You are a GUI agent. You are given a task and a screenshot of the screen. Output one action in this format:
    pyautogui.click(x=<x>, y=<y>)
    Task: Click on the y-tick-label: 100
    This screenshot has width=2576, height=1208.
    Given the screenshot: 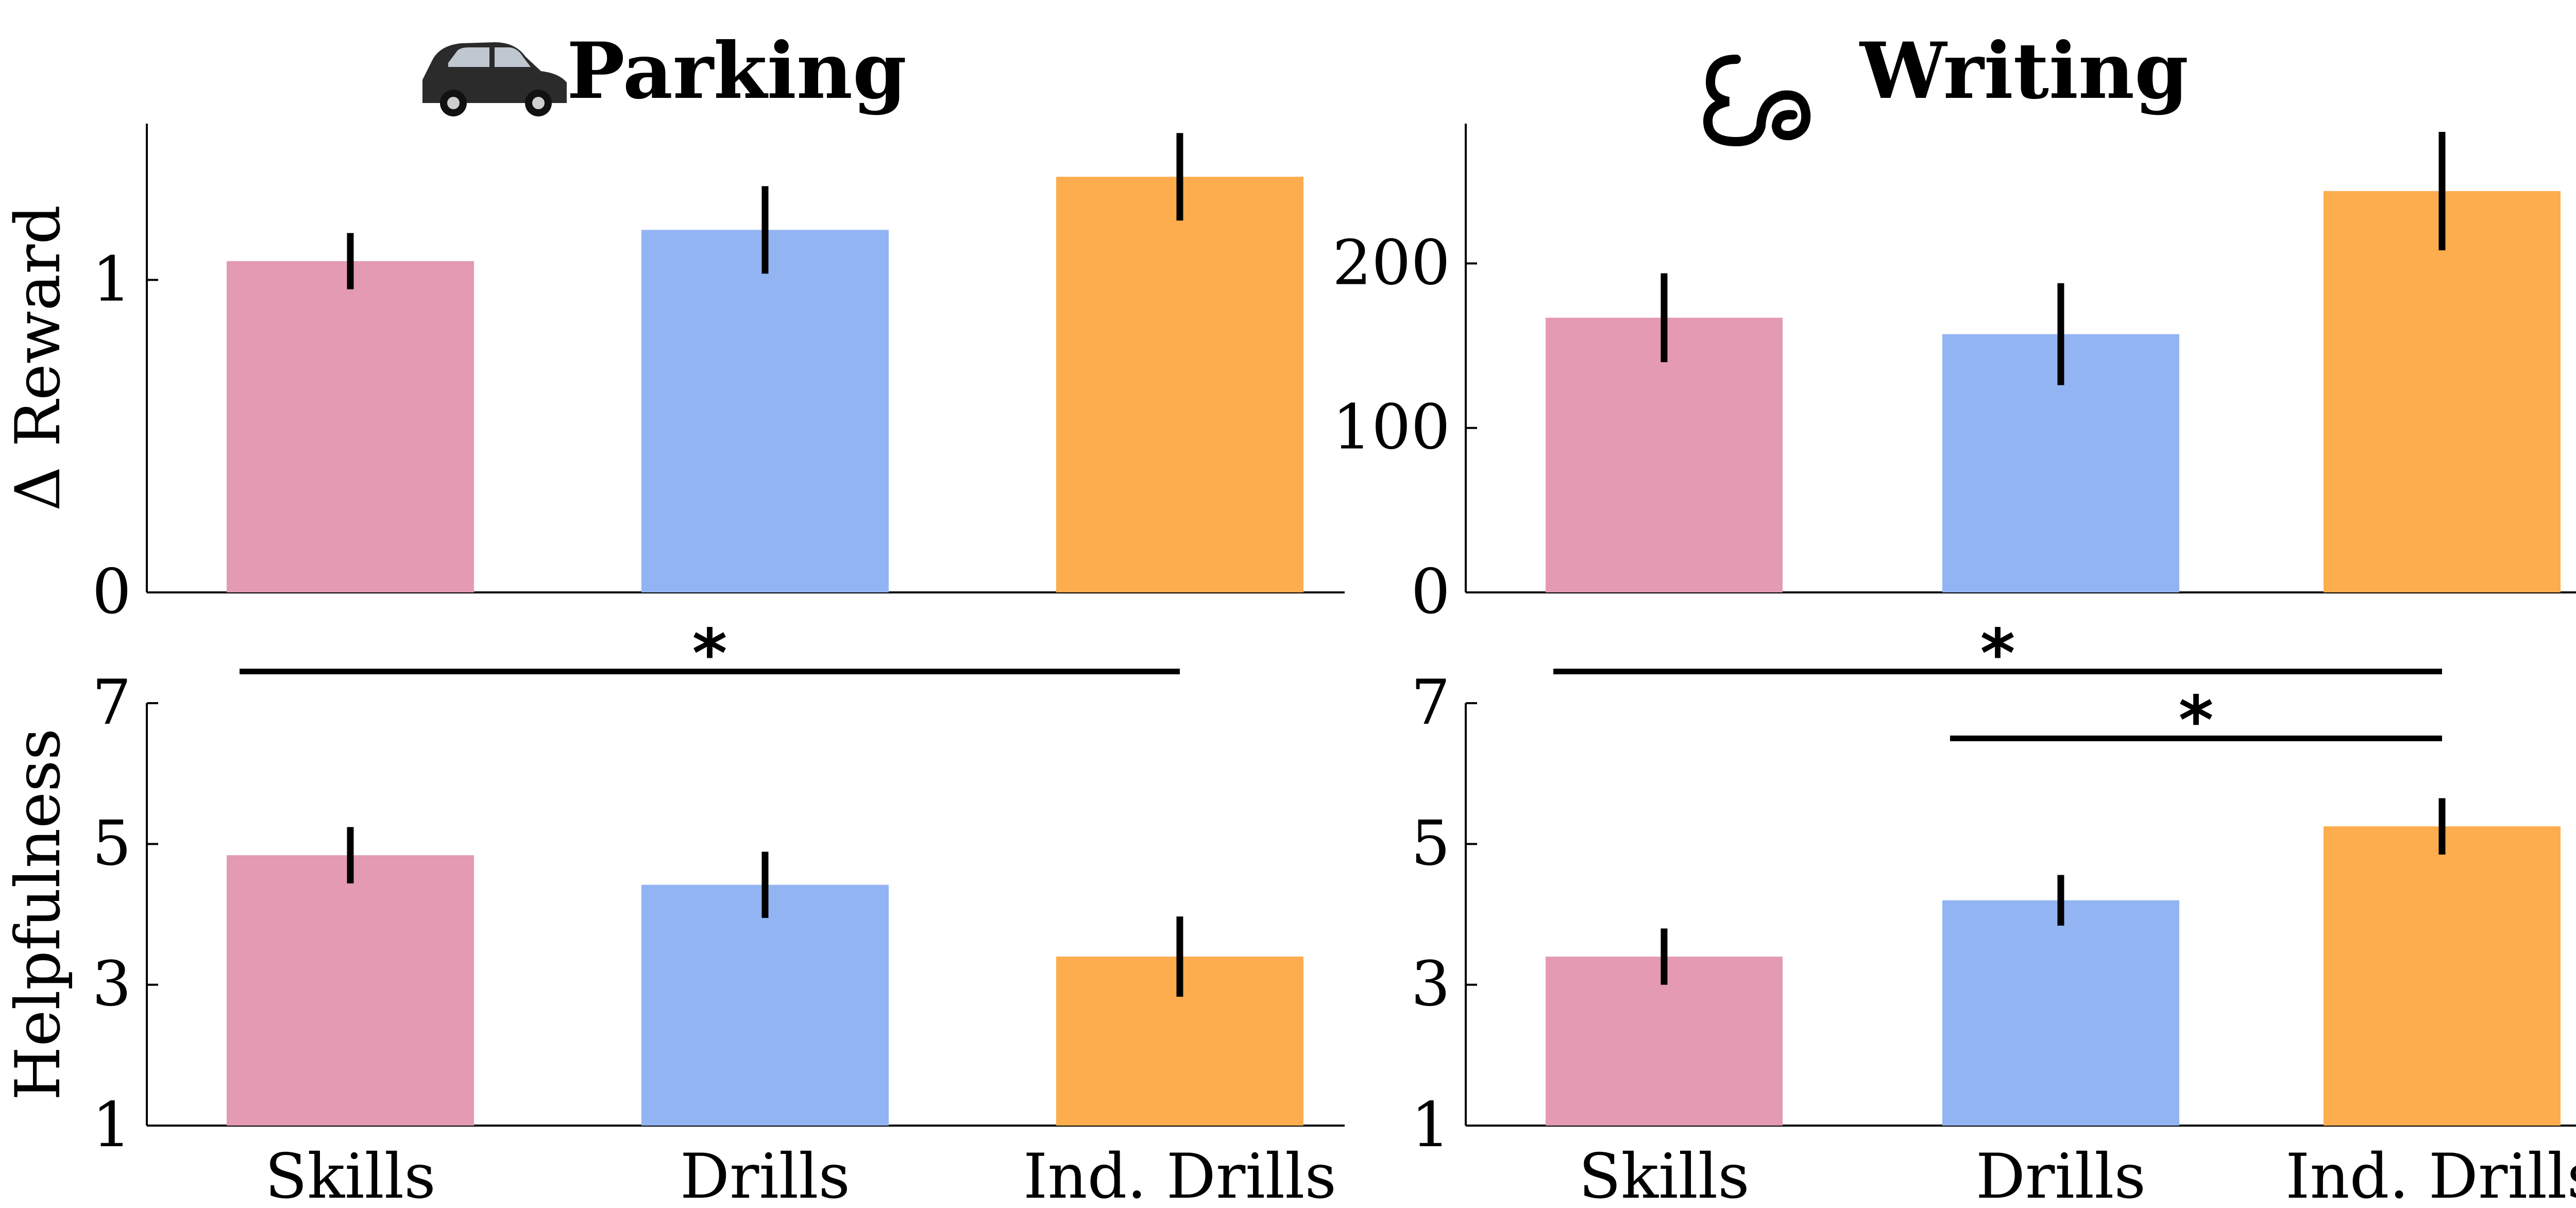 What is the action you would take?
    pyautogui.click(x=1391, y=428)
    